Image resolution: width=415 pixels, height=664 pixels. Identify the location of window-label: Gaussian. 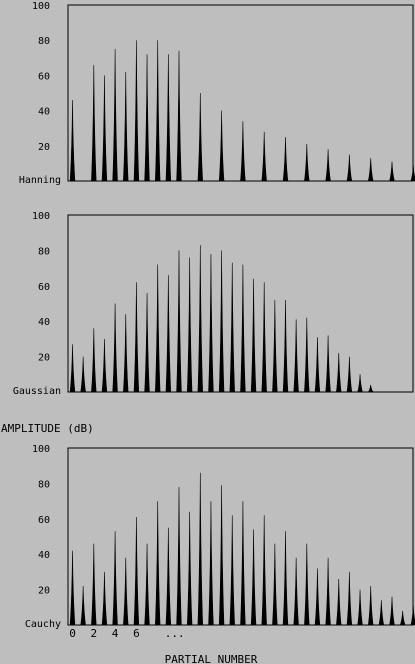
(37, 391).